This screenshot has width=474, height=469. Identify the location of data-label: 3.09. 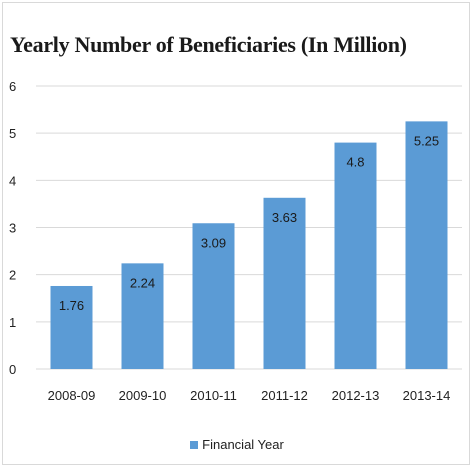
(213, 242).